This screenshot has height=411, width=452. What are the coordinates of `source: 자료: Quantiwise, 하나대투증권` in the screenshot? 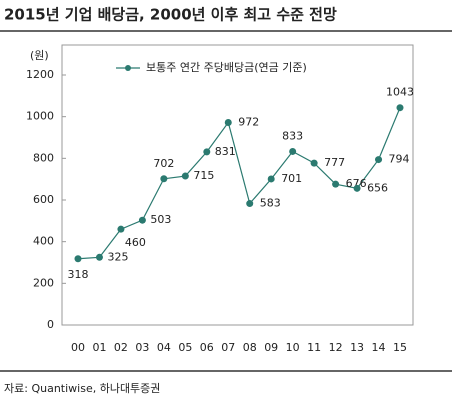 It's located at (82, 388).